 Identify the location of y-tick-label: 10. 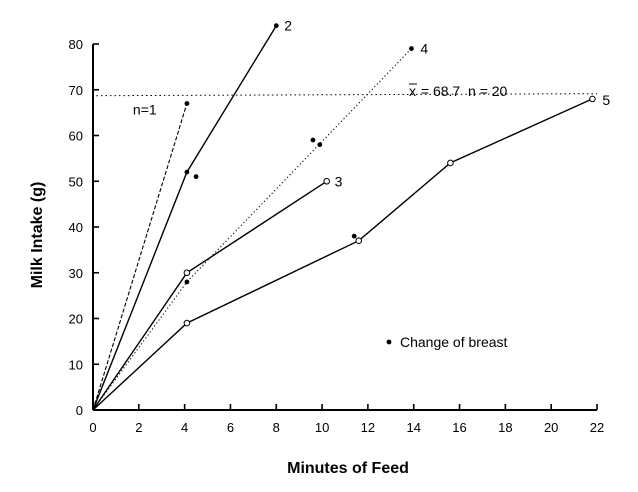
(76, 364).